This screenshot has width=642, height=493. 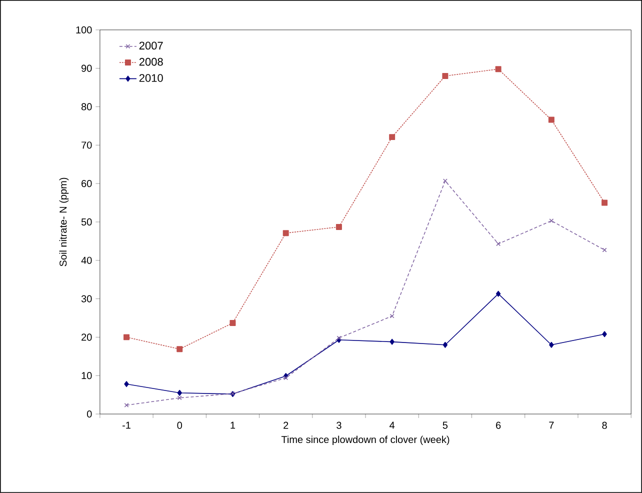 I want to click on legend-label: 2008, so click(x=151, y=62).